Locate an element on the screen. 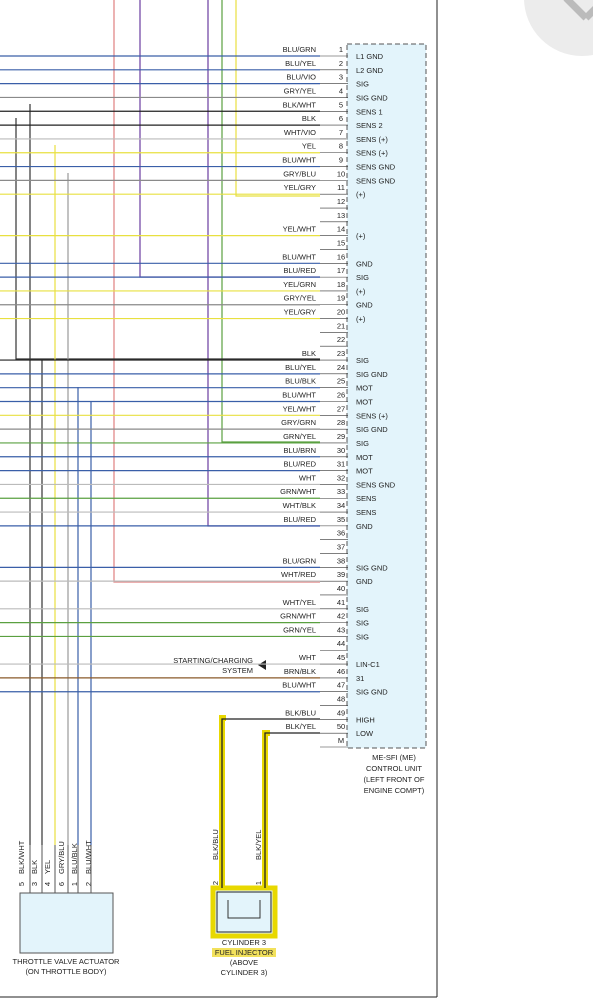  pin-number: 31 is located at coordinates (341, 464).